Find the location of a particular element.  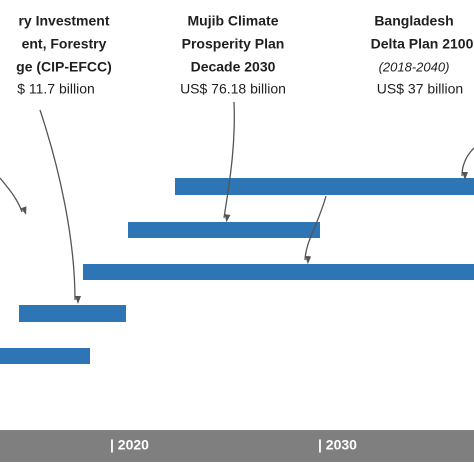

plan-title: ry Investment is located at coordinates (63, 21).